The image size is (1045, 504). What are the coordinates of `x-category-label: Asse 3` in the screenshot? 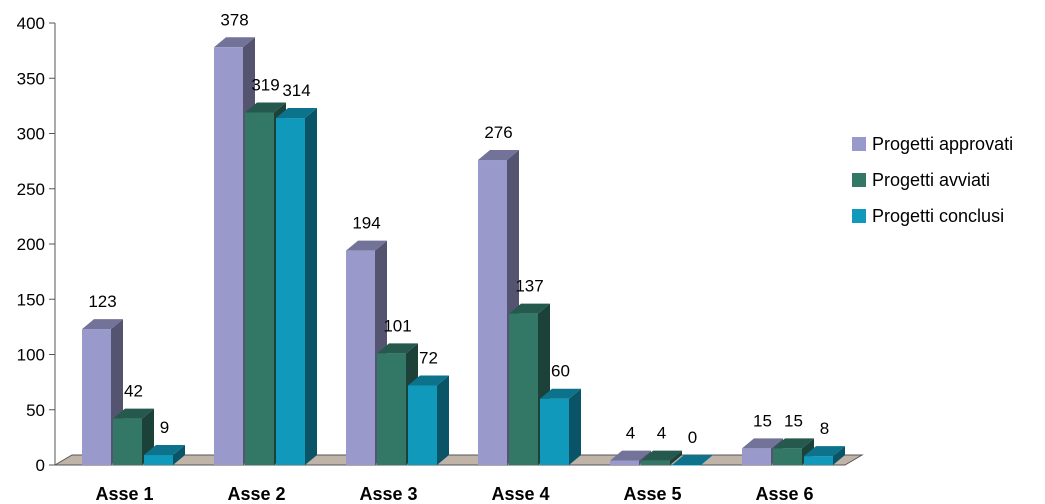 It's located at (388, 494).